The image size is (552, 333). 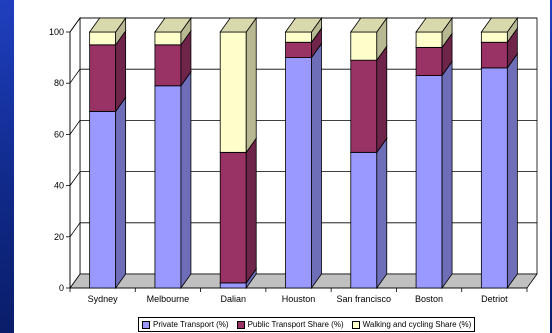 What do you see at coordinates (75, 153) in the screenshot?
I see `side-wall` at bounding box center [75, 153].